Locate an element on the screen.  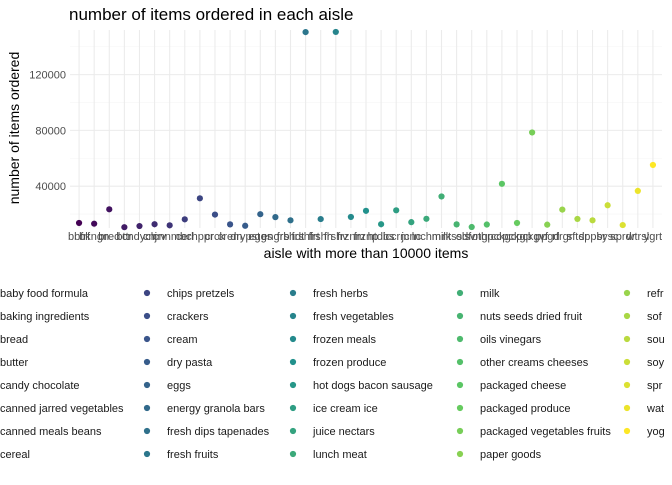
legend-item: candy chocolate is located at coordinates (40, 386).